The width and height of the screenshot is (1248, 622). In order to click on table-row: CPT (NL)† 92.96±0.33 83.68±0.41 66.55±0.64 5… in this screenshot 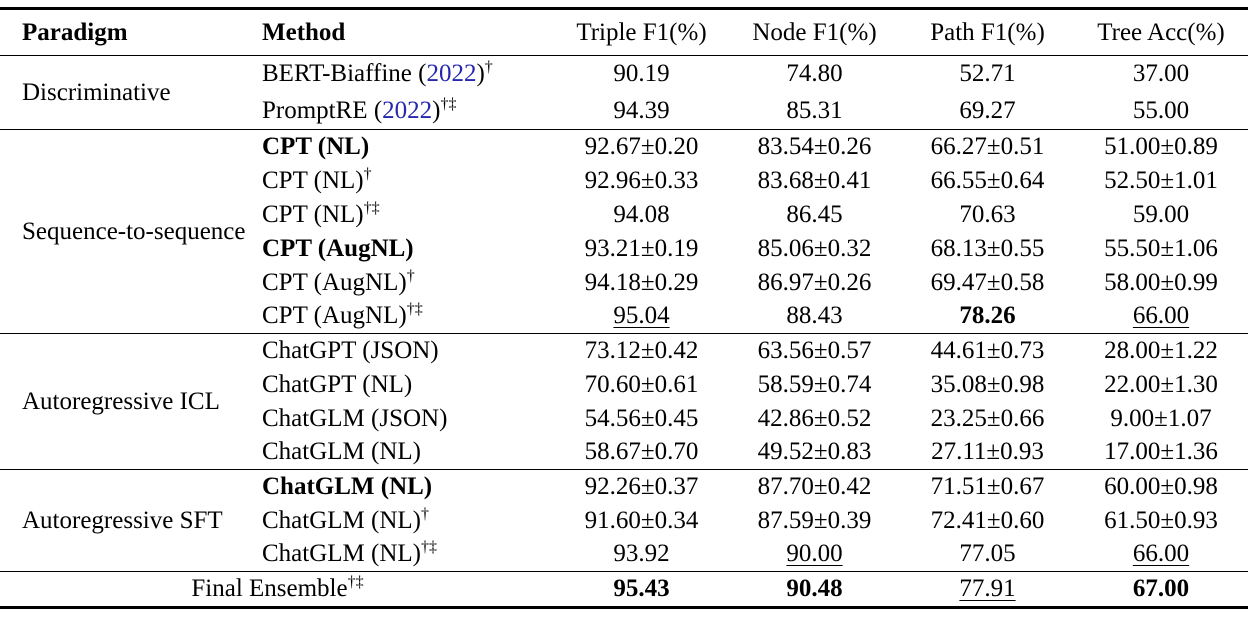, I will do `click(624, 181)`.